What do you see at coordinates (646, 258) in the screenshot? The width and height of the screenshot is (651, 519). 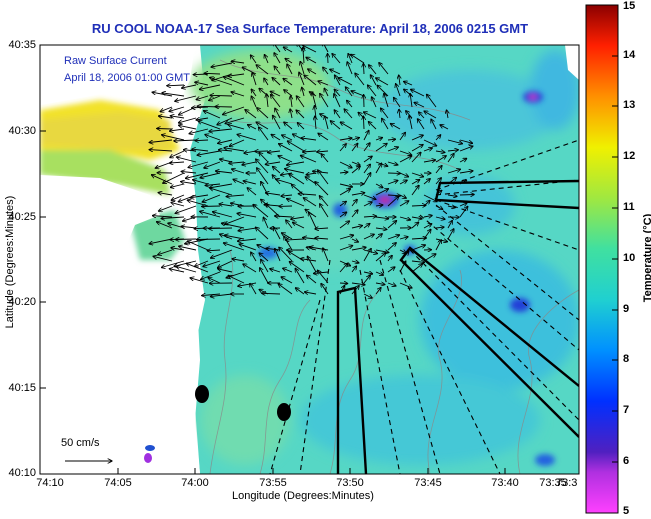 I see `colorbar-title: Temperature (°C)` at bounding box center [646, 258].